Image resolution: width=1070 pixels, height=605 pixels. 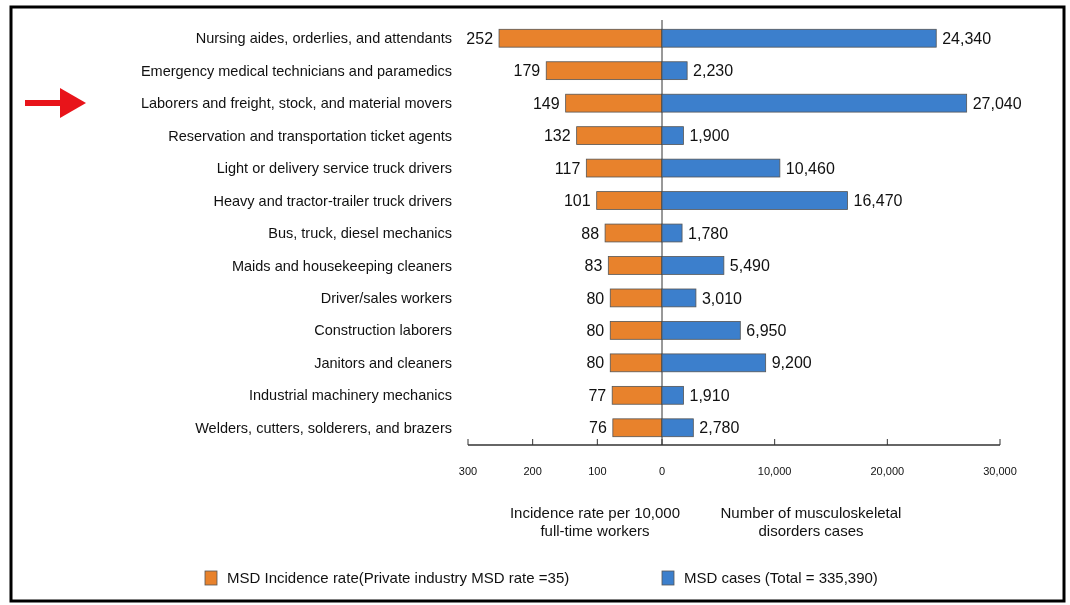 What do you see at coordinates (713, 71) in the screenshot?
I see `data-label: 2,230` at bounding box center [713, 71].